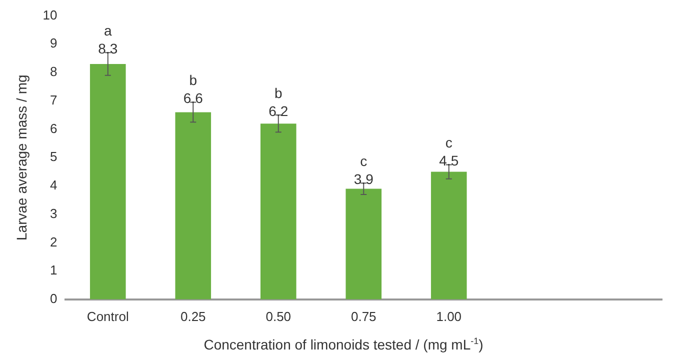 The height and width of the screenshot is (361, 687). I want to click on data-label: 4.5, so click(449, 160).